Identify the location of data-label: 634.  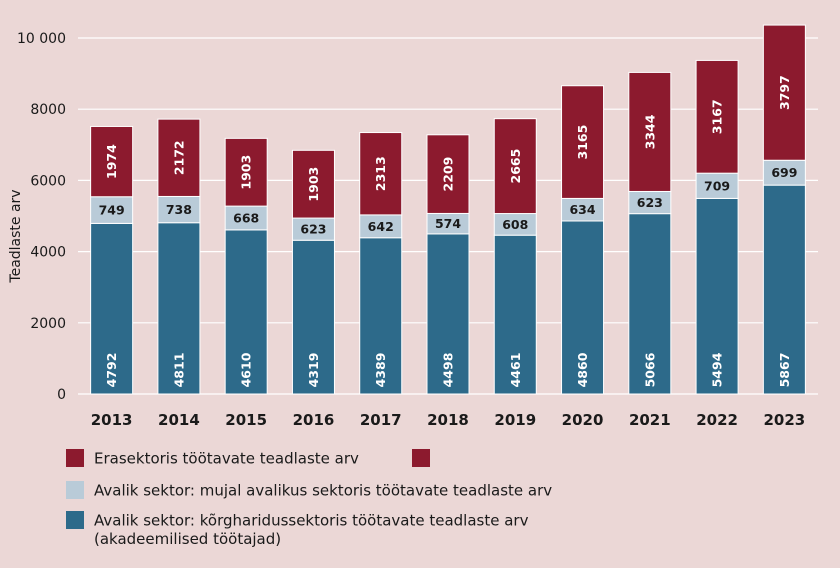
(582, 209).